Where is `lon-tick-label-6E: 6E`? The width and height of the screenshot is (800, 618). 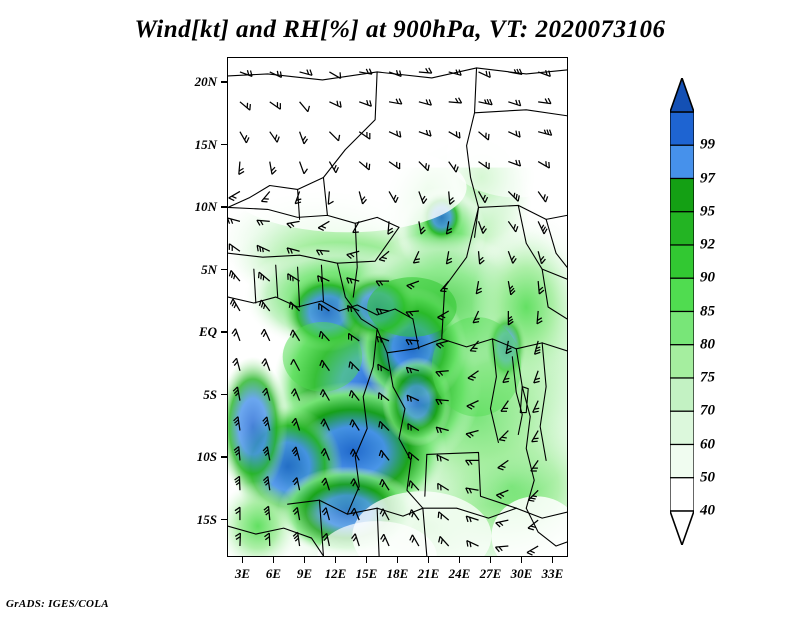 lon-tick-label-6E: 6E is located at coordinates (273, 573).